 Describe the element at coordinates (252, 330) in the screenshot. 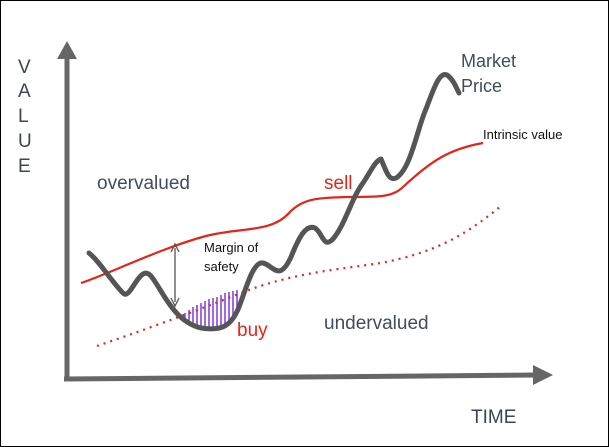

I see `buy-label: buy` at that location.